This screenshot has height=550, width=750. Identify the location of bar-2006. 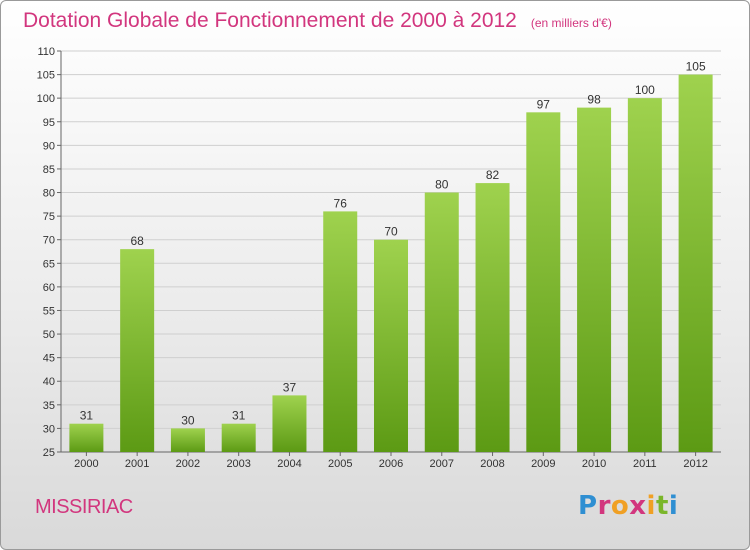
(391, 345).